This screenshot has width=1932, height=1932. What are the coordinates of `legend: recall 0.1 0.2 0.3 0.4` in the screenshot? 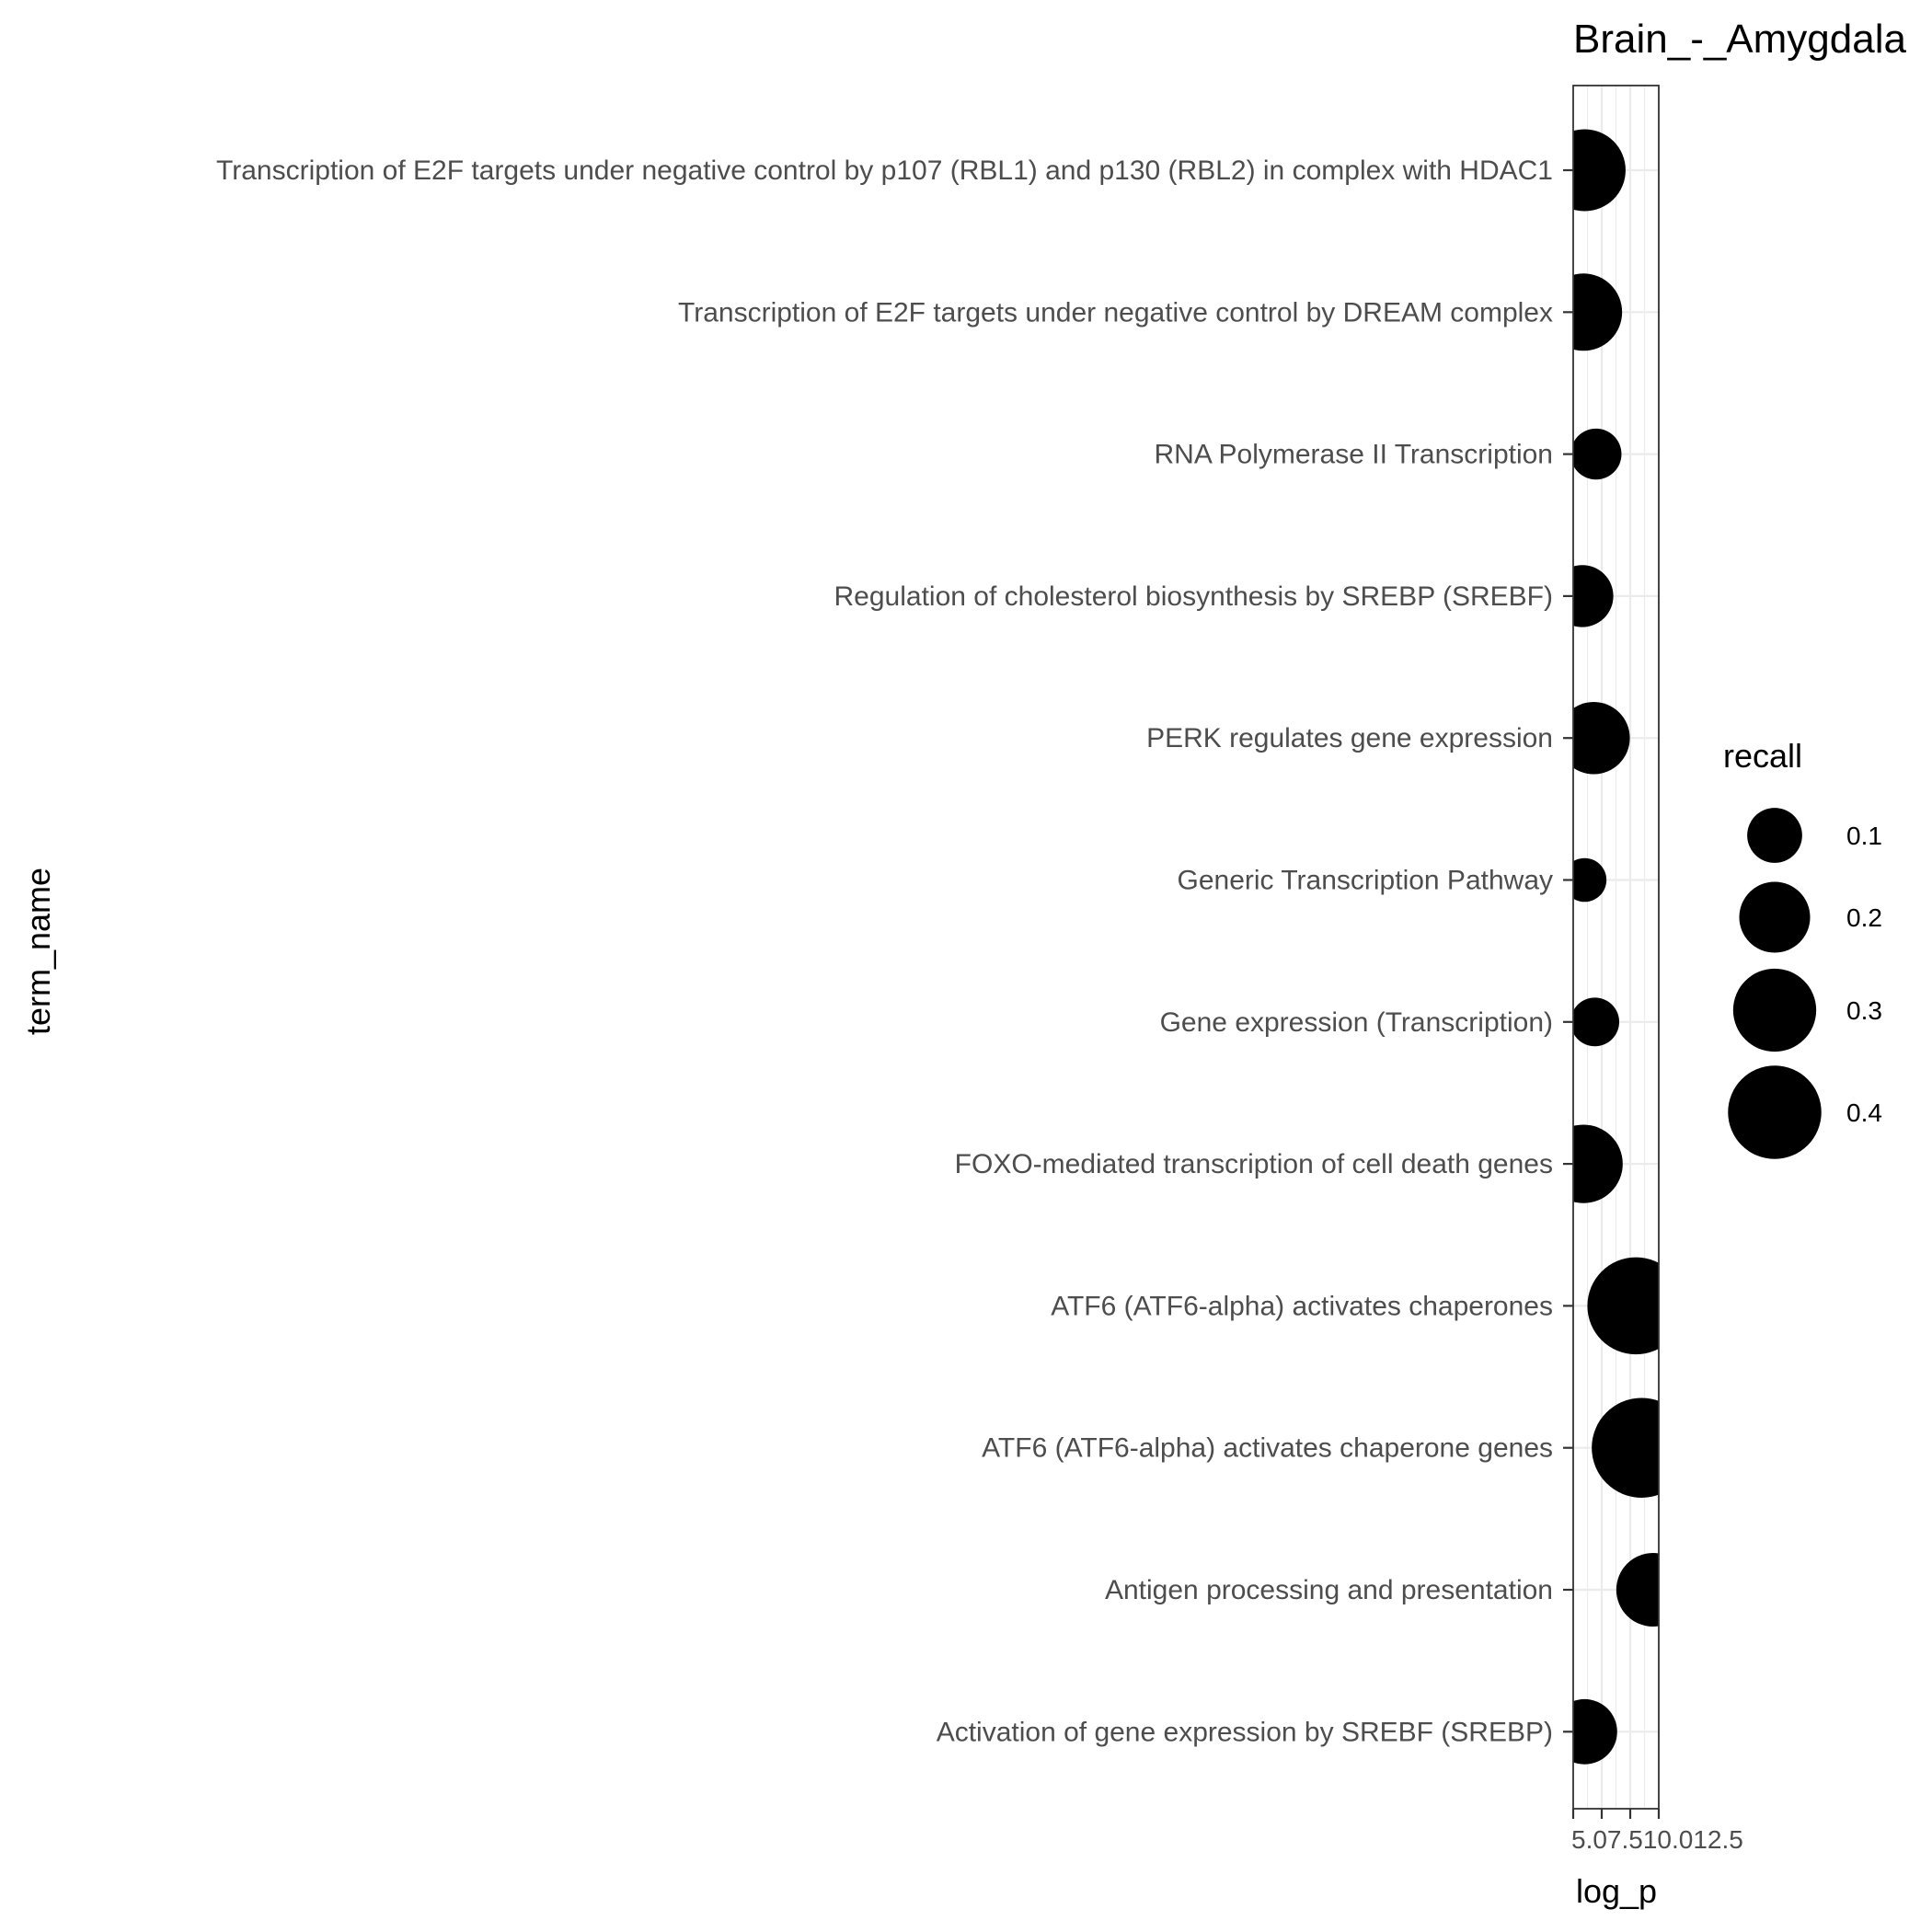 It's located at (1802, 948).